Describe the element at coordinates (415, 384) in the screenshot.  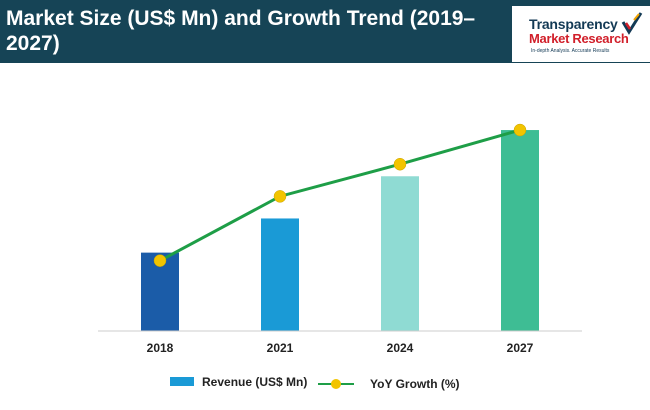
I see `legend-label-growth: YoY Growth (%)` at that location.